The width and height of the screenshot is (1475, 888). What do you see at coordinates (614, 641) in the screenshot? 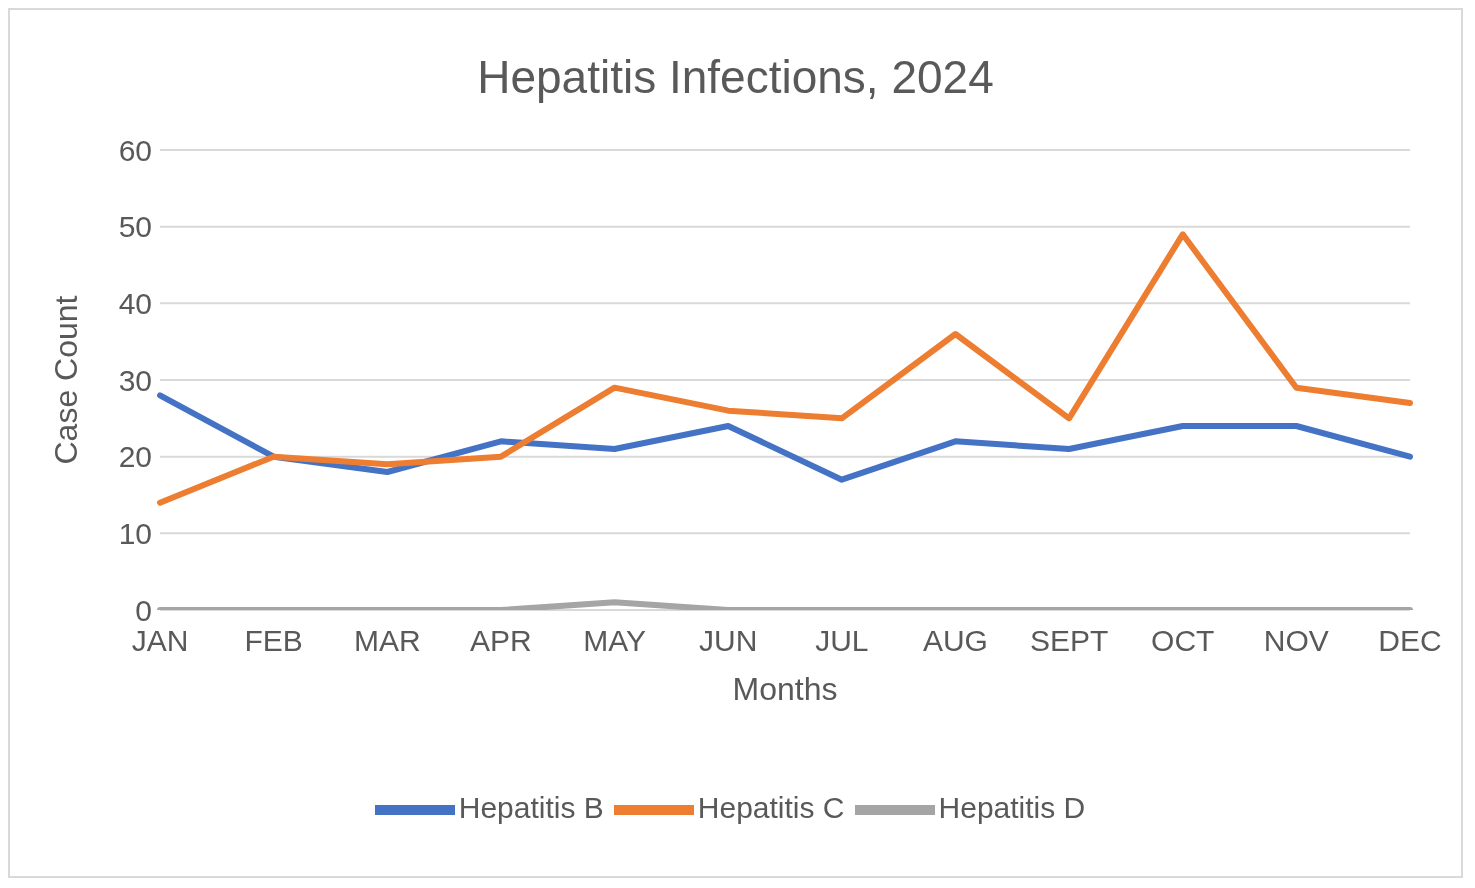
I see `x-tick-label: MAY` at bounding box center [614, 641].